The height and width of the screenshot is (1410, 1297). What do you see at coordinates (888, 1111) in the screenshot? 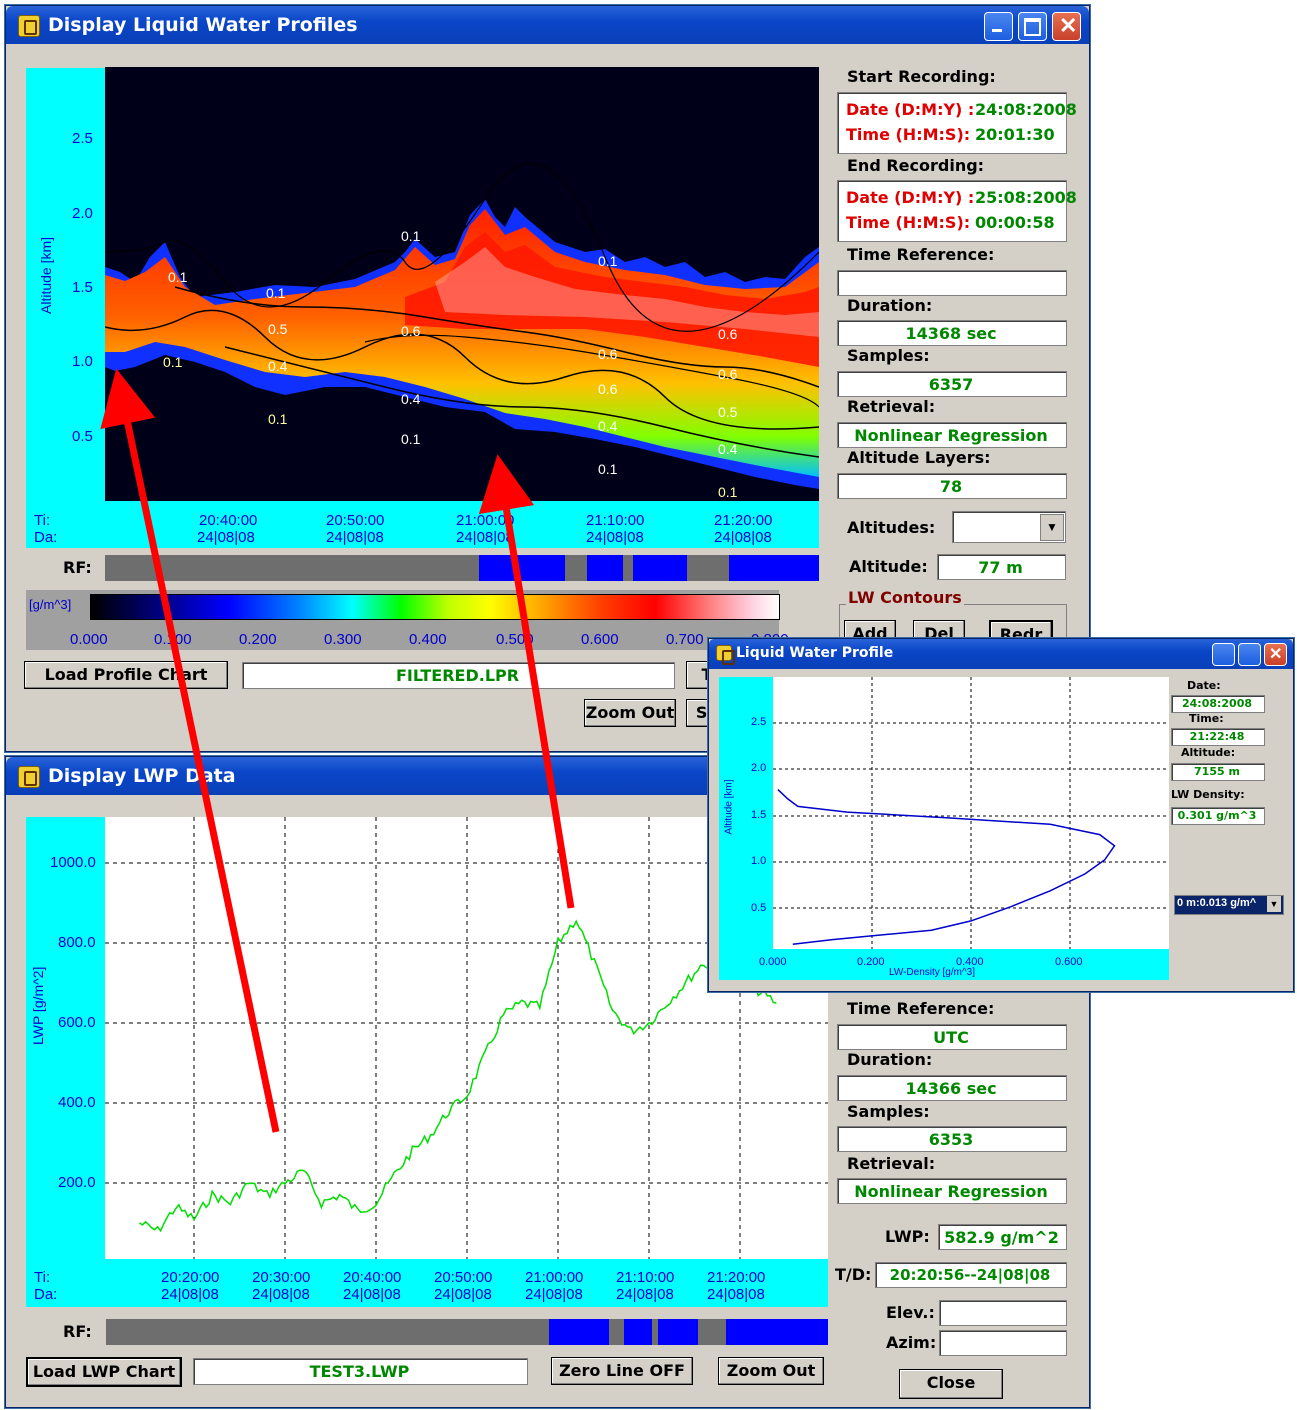
I see `samples-label: Samples:` at bounding box center [888, 1111].